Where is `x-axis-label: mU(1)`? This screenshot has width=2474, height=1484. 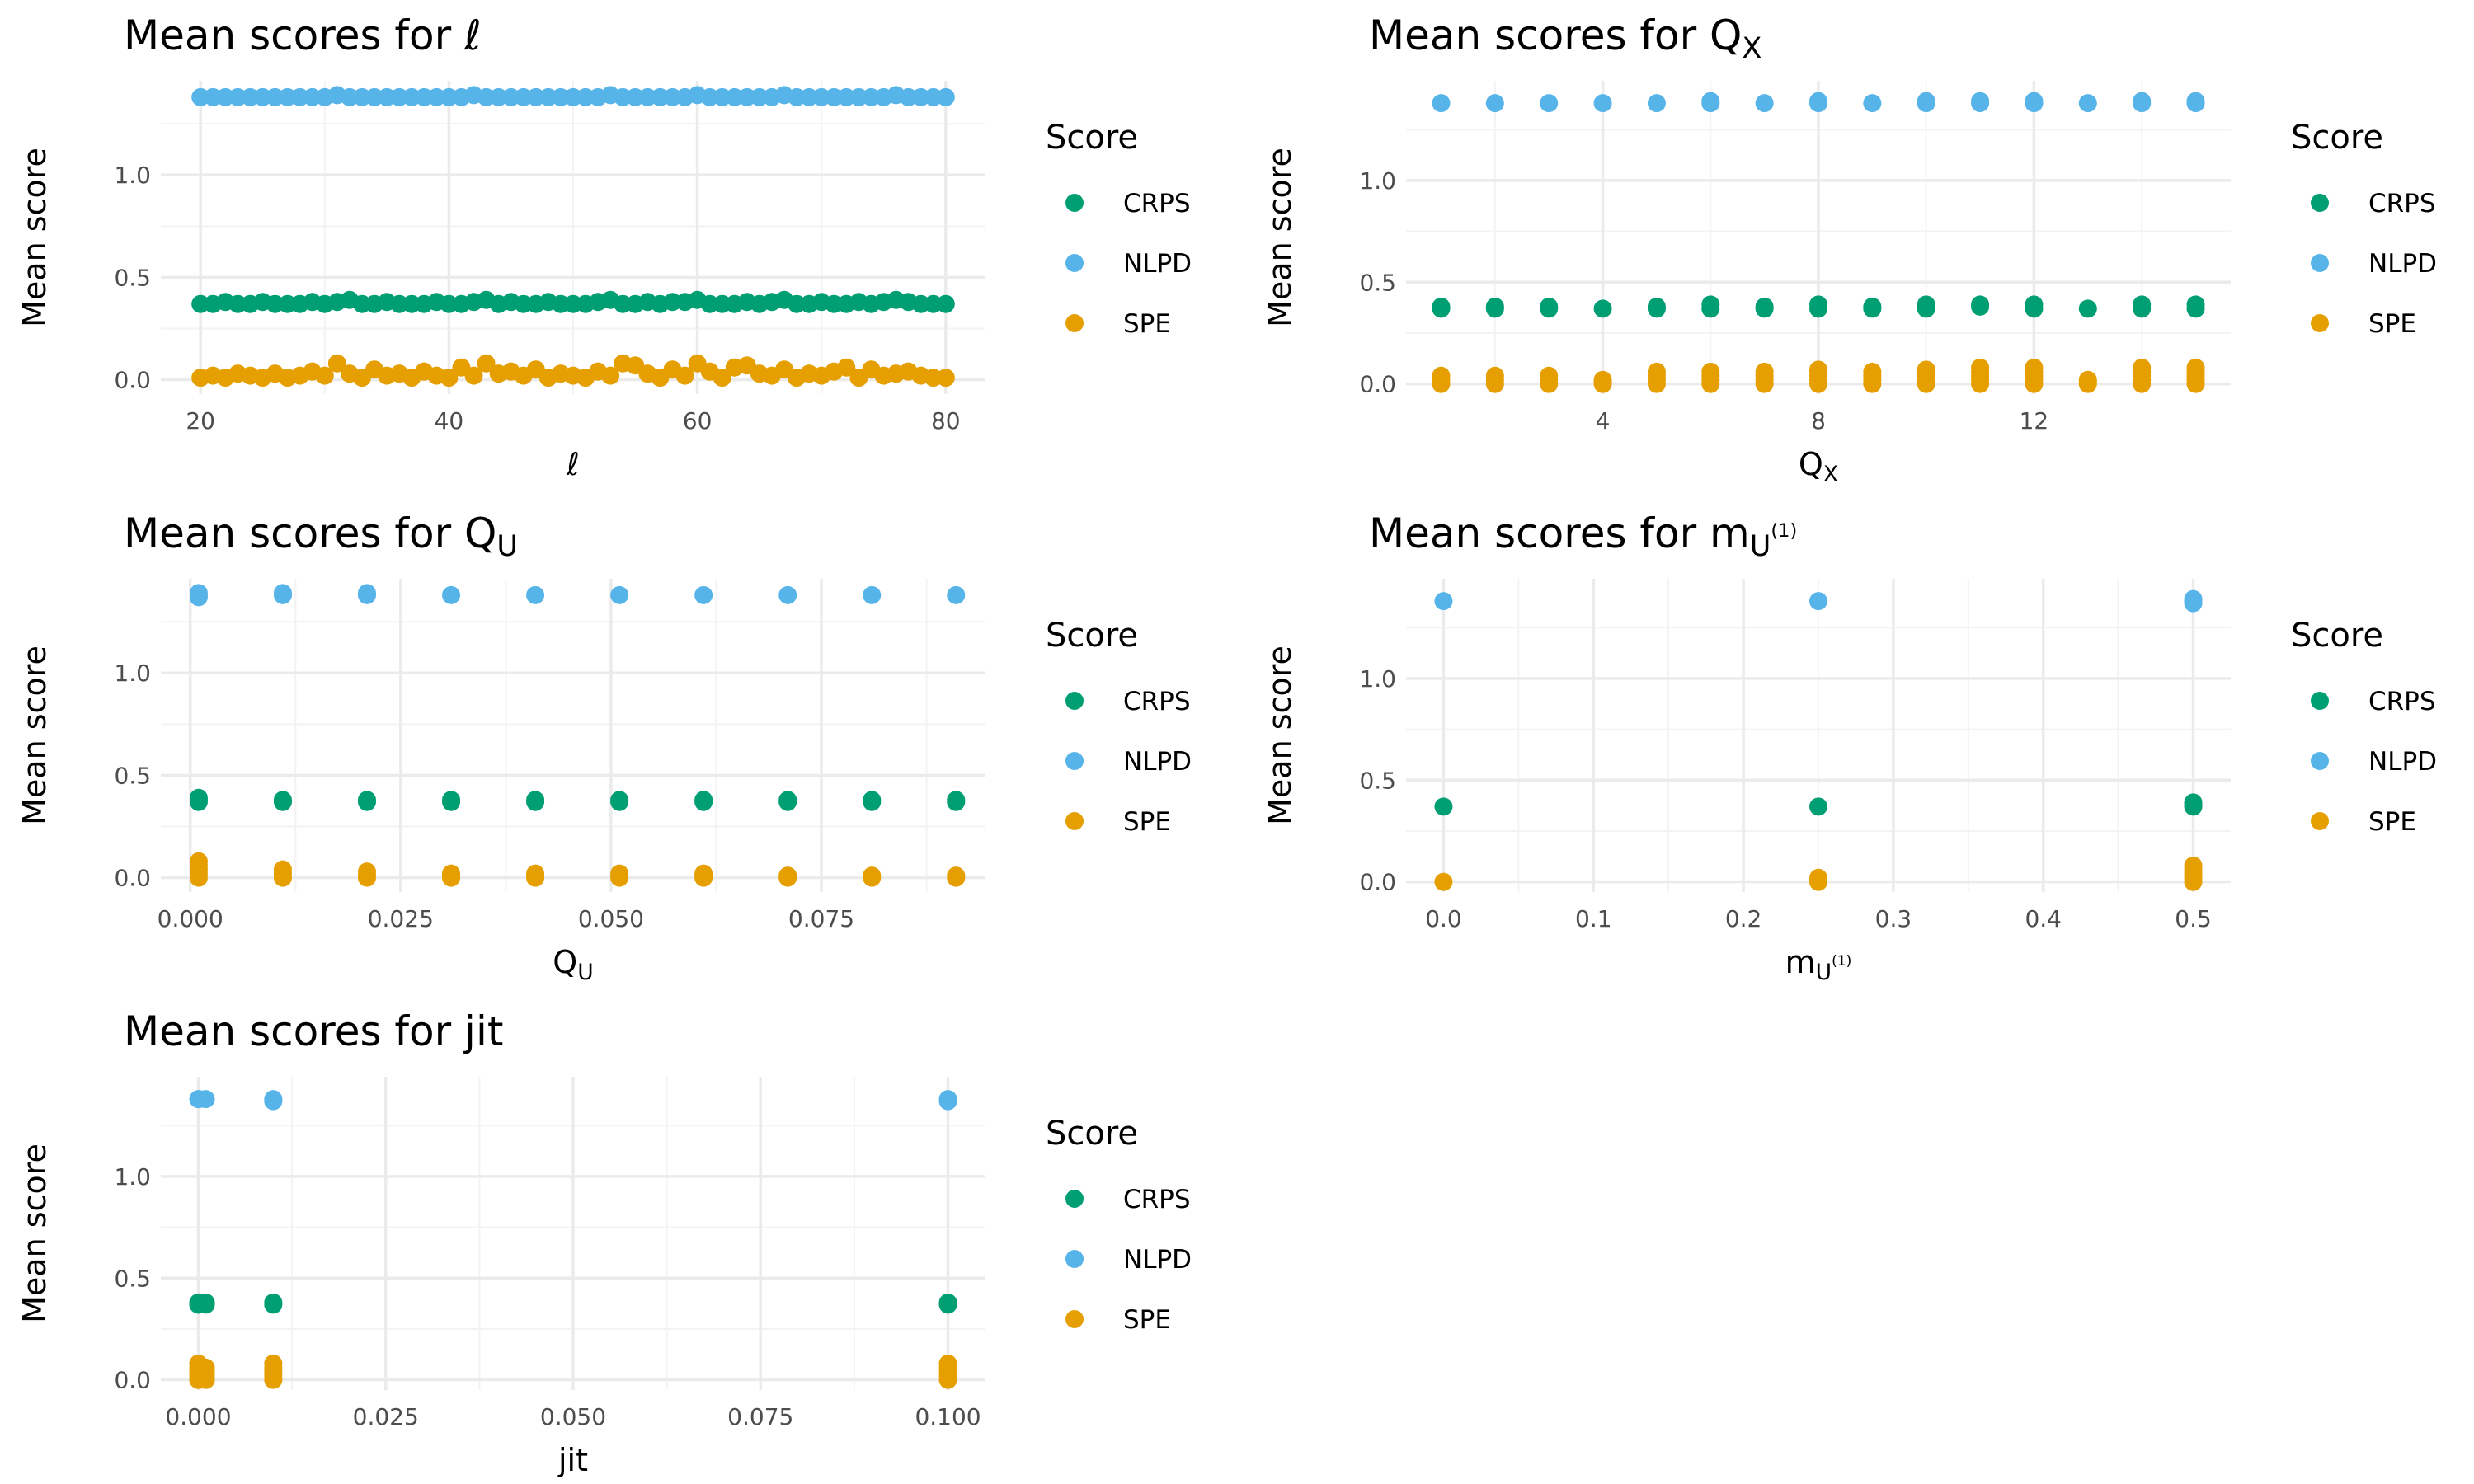
x-axis-label: mU(1) is located at coordinates (1818, 965).